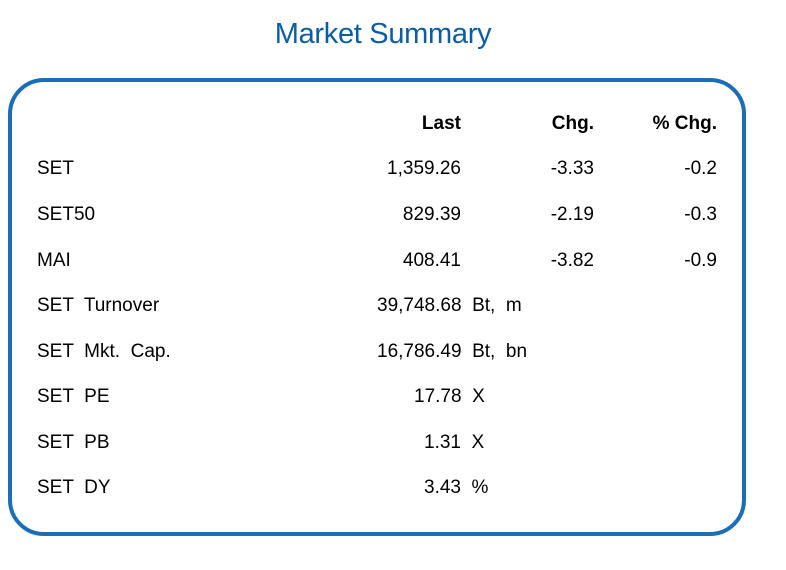 This screenshot has height=570, width=786. What do you see at coordinates (572, 214) in the screenshot?
I see `row-chg-set50: -2.19` at bounding box center [572, 214].